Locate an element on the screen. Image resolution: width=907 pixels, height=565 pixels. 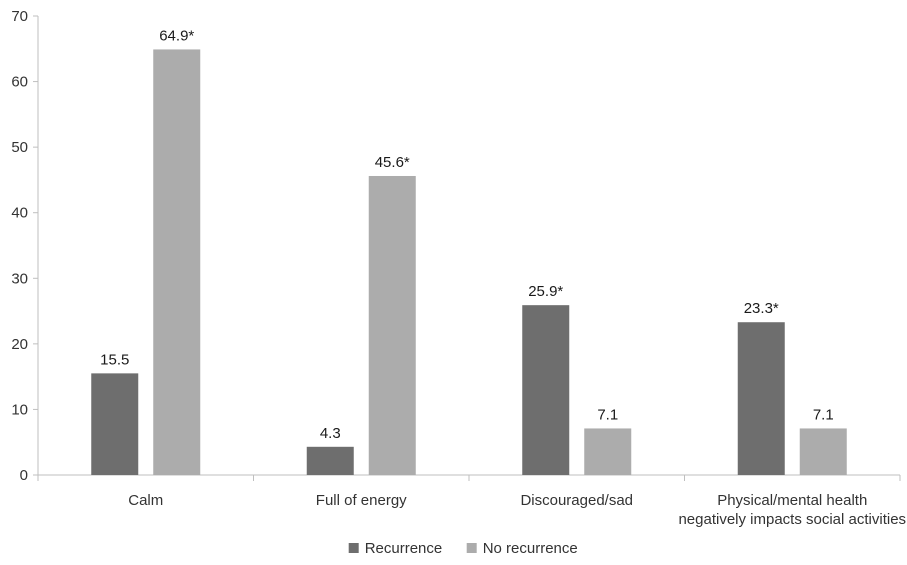
y-tick-label: 70 is located at coordinates (19, 16).